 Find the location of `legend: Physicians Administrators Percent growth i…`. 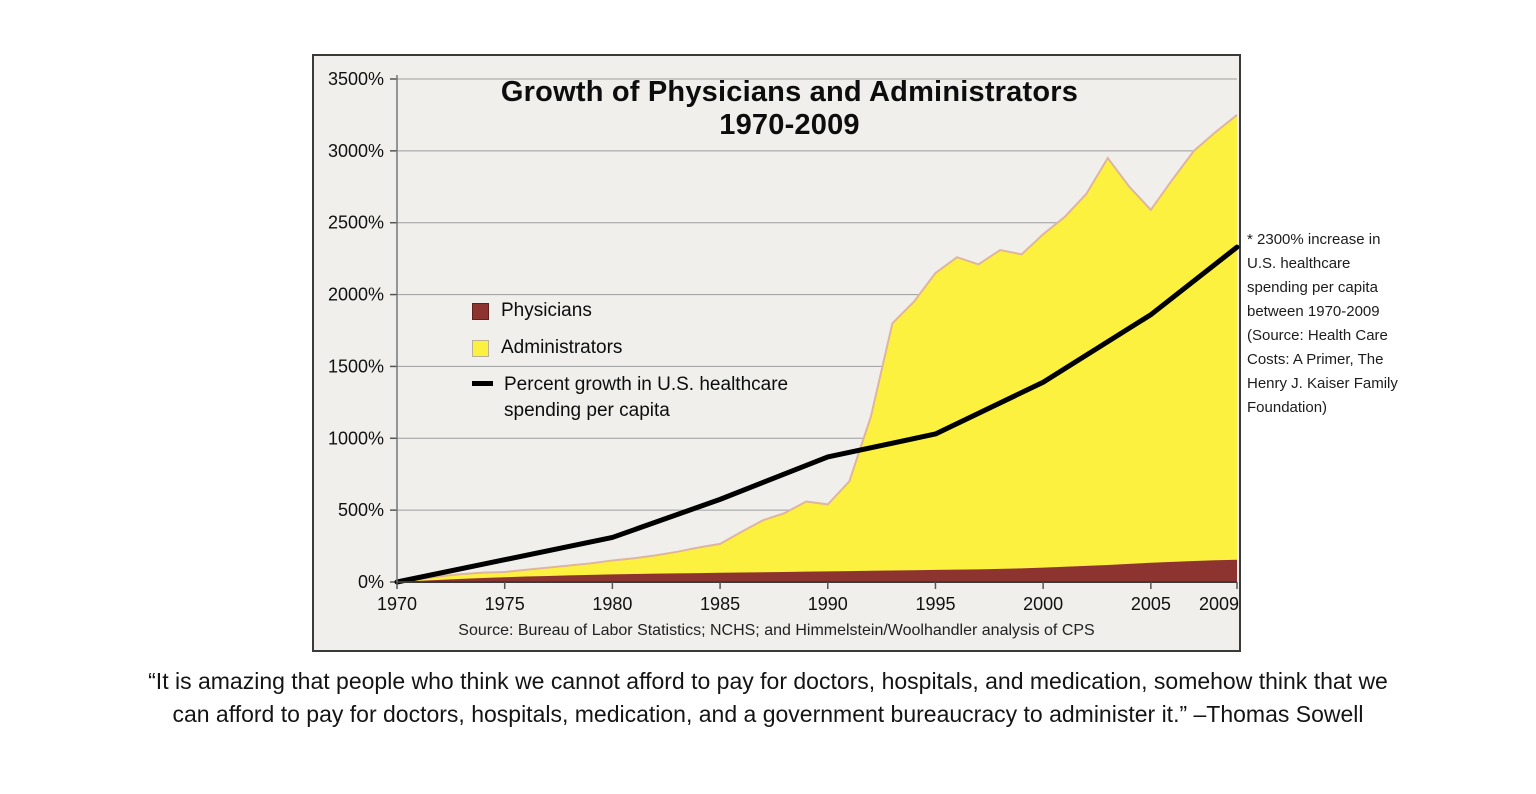

legend: Physicians Administrators Percent growth i… is located at coordinates (649, 366).